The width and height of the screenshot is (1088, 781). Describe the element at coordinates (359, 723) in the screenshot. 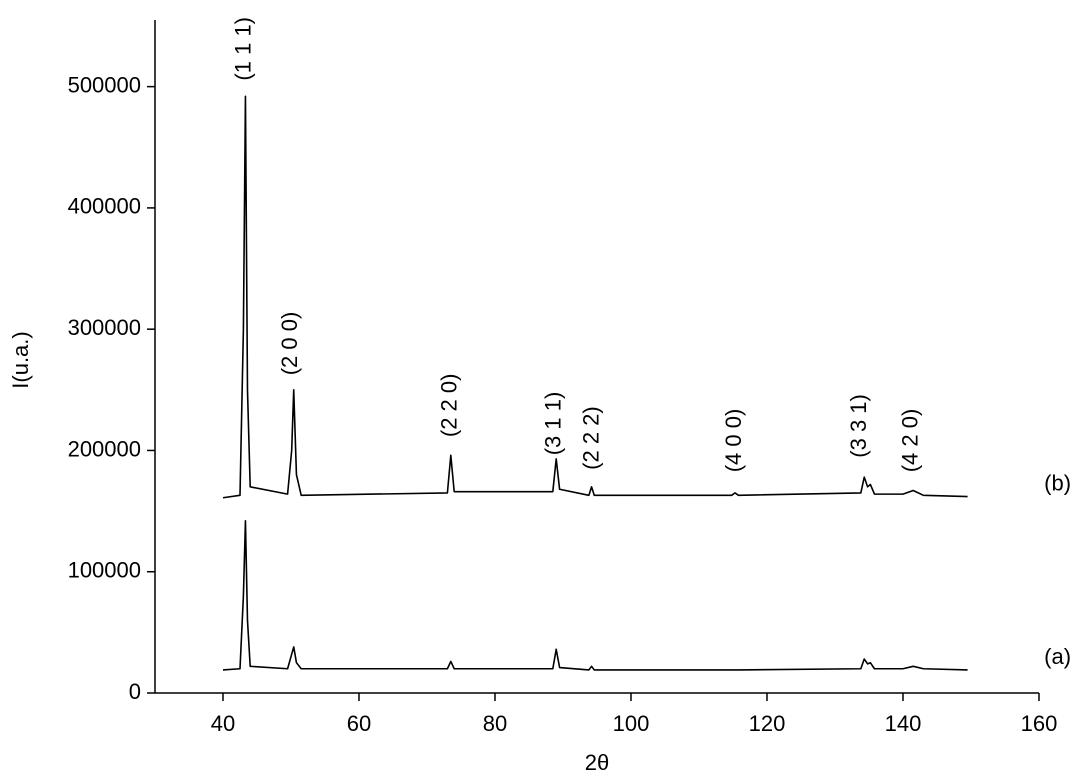

I see `x-tick-label: 60` at that location.